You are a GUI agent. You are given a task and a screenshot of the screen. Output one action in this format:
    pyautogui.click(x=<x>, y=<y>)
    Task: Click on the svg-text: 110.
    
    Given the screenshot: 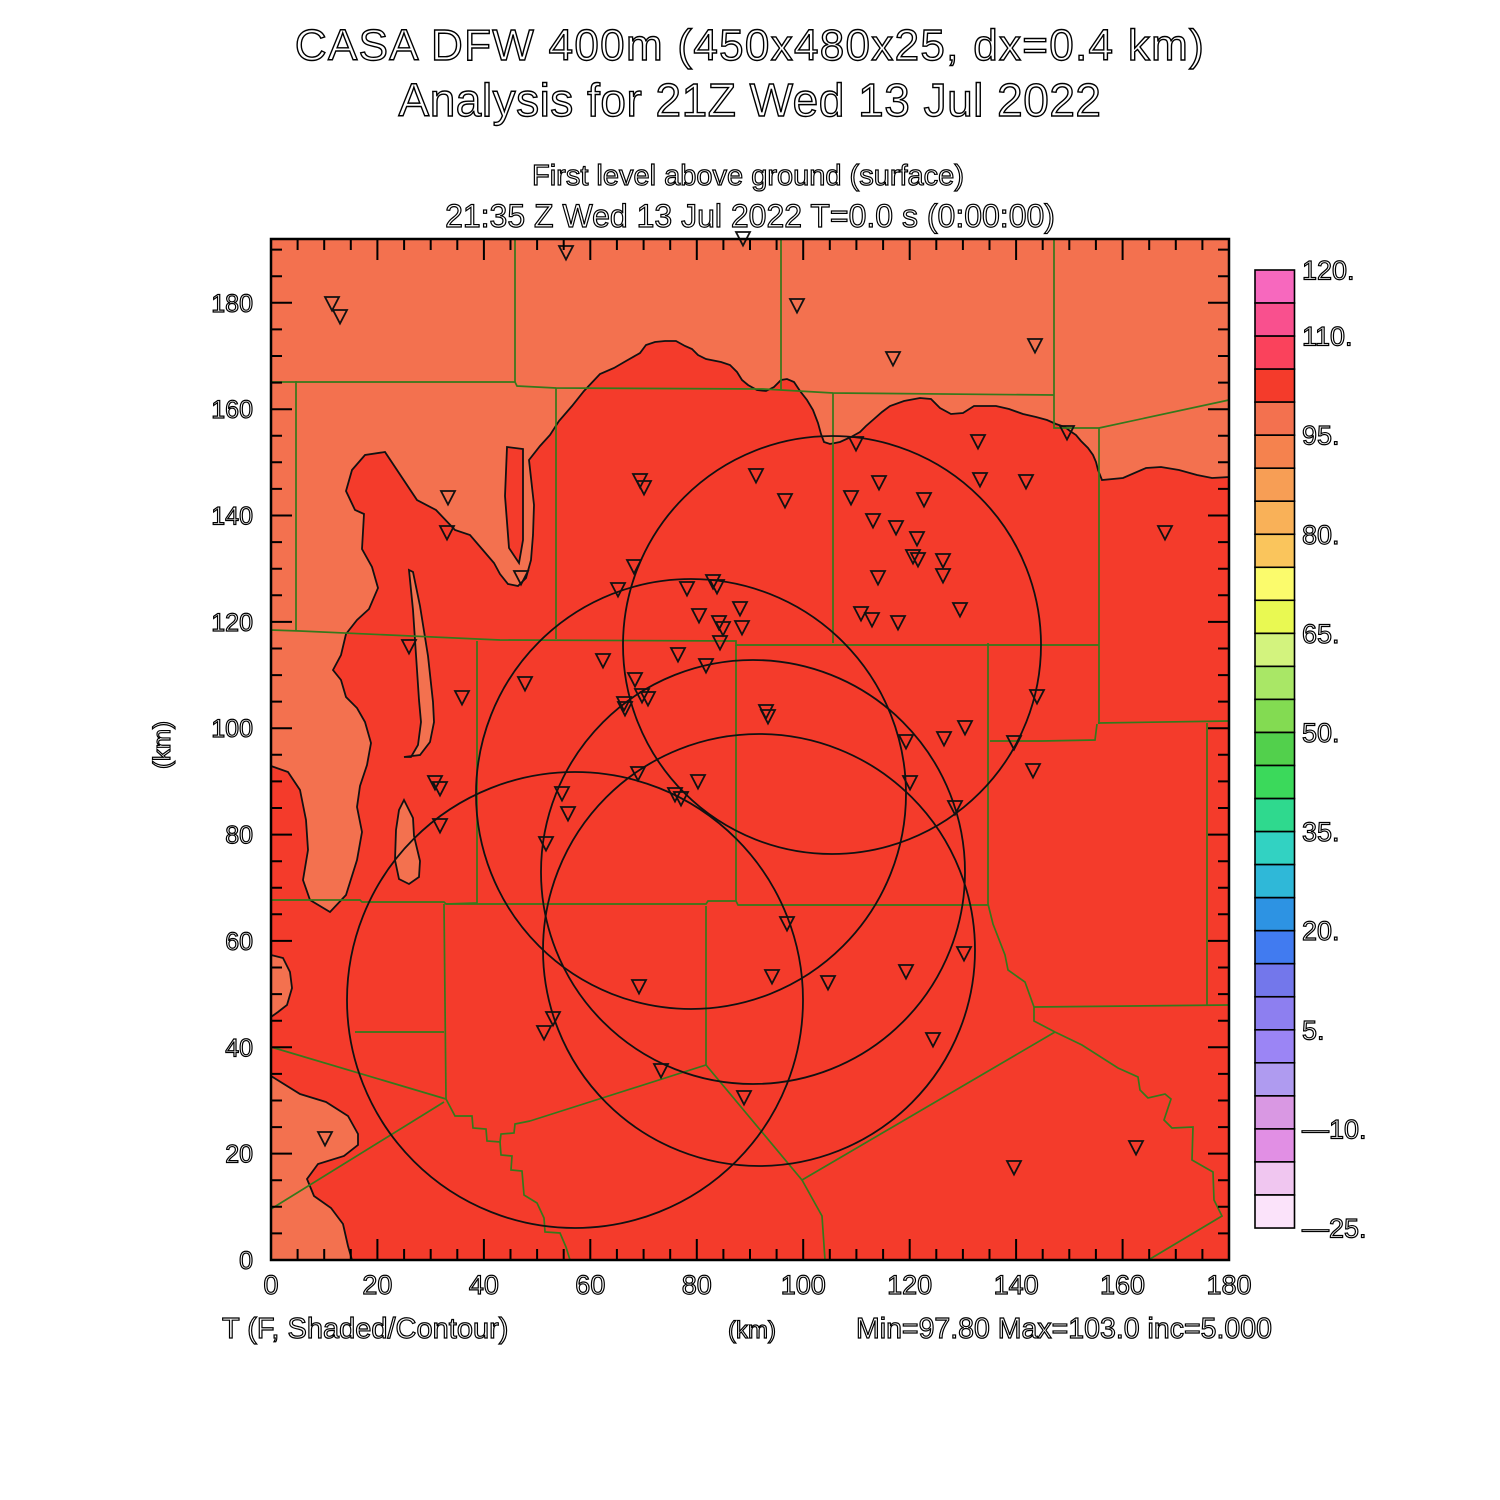 What is the action you would take?
    pyautogui.click(x=1327, y=337)
    